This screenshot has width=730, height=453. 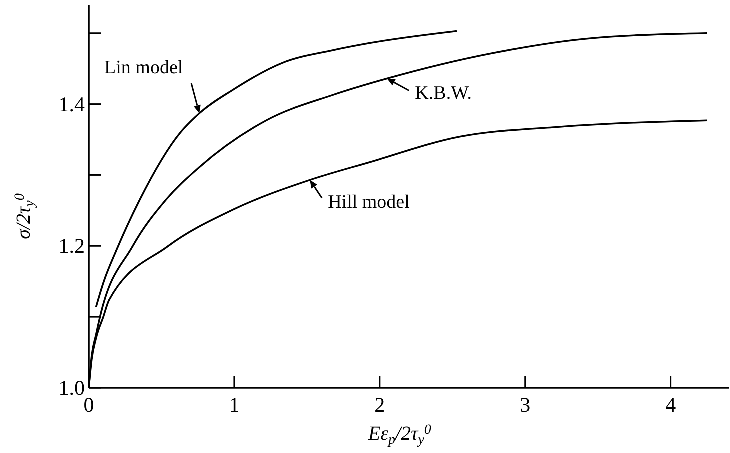 What do you see at coordinates (443, 93) in the screenshot?
I see `annotation: K.B.W.` at bounding box center [443, 93].